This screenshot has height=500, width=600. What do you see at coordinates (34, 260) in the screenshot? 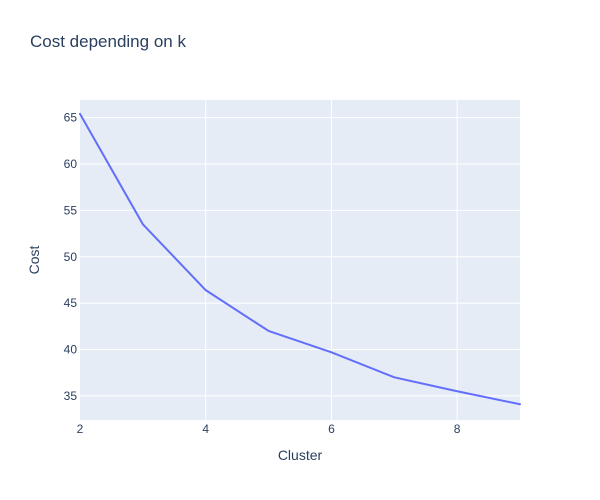
I see `y-axis-title: Cost` at bounding box center [34, 260].